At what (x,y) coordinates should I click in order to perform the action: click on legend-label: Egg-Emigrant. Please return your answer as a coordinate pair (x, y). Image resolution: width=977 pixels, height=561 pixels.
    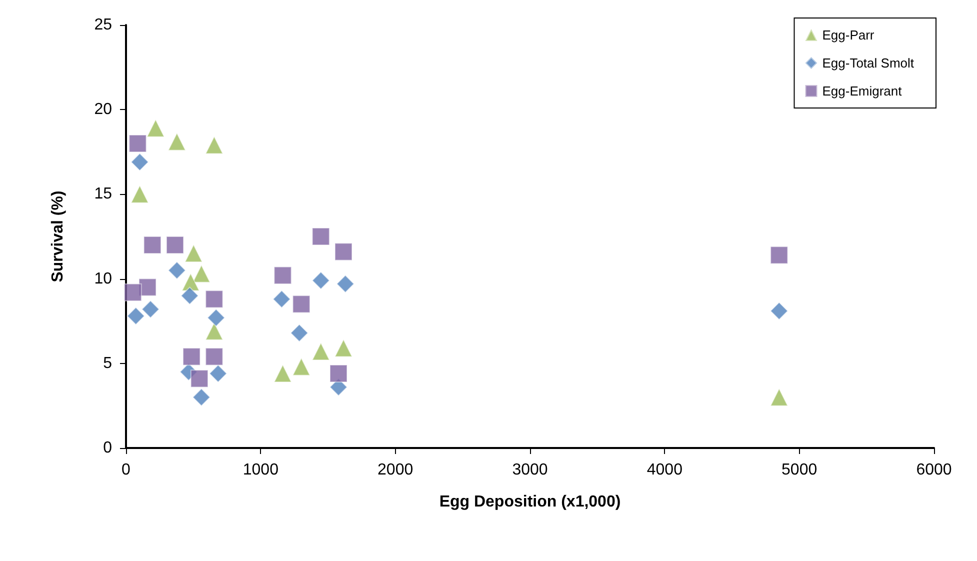
    Looking at the image, I should click on (862, 91).